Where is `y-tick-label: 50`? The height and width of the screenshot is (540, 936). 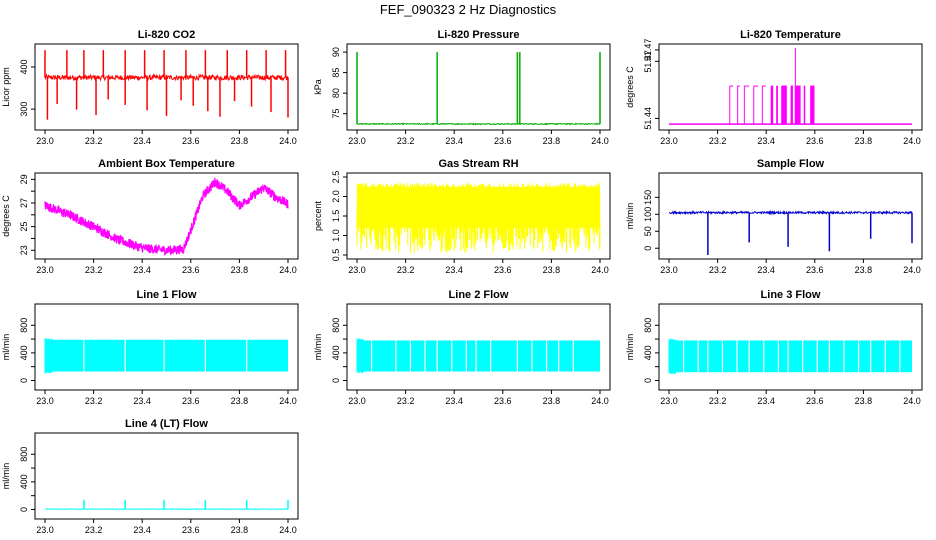 y-tick-label: 50 is located at coordinates (648, 231).